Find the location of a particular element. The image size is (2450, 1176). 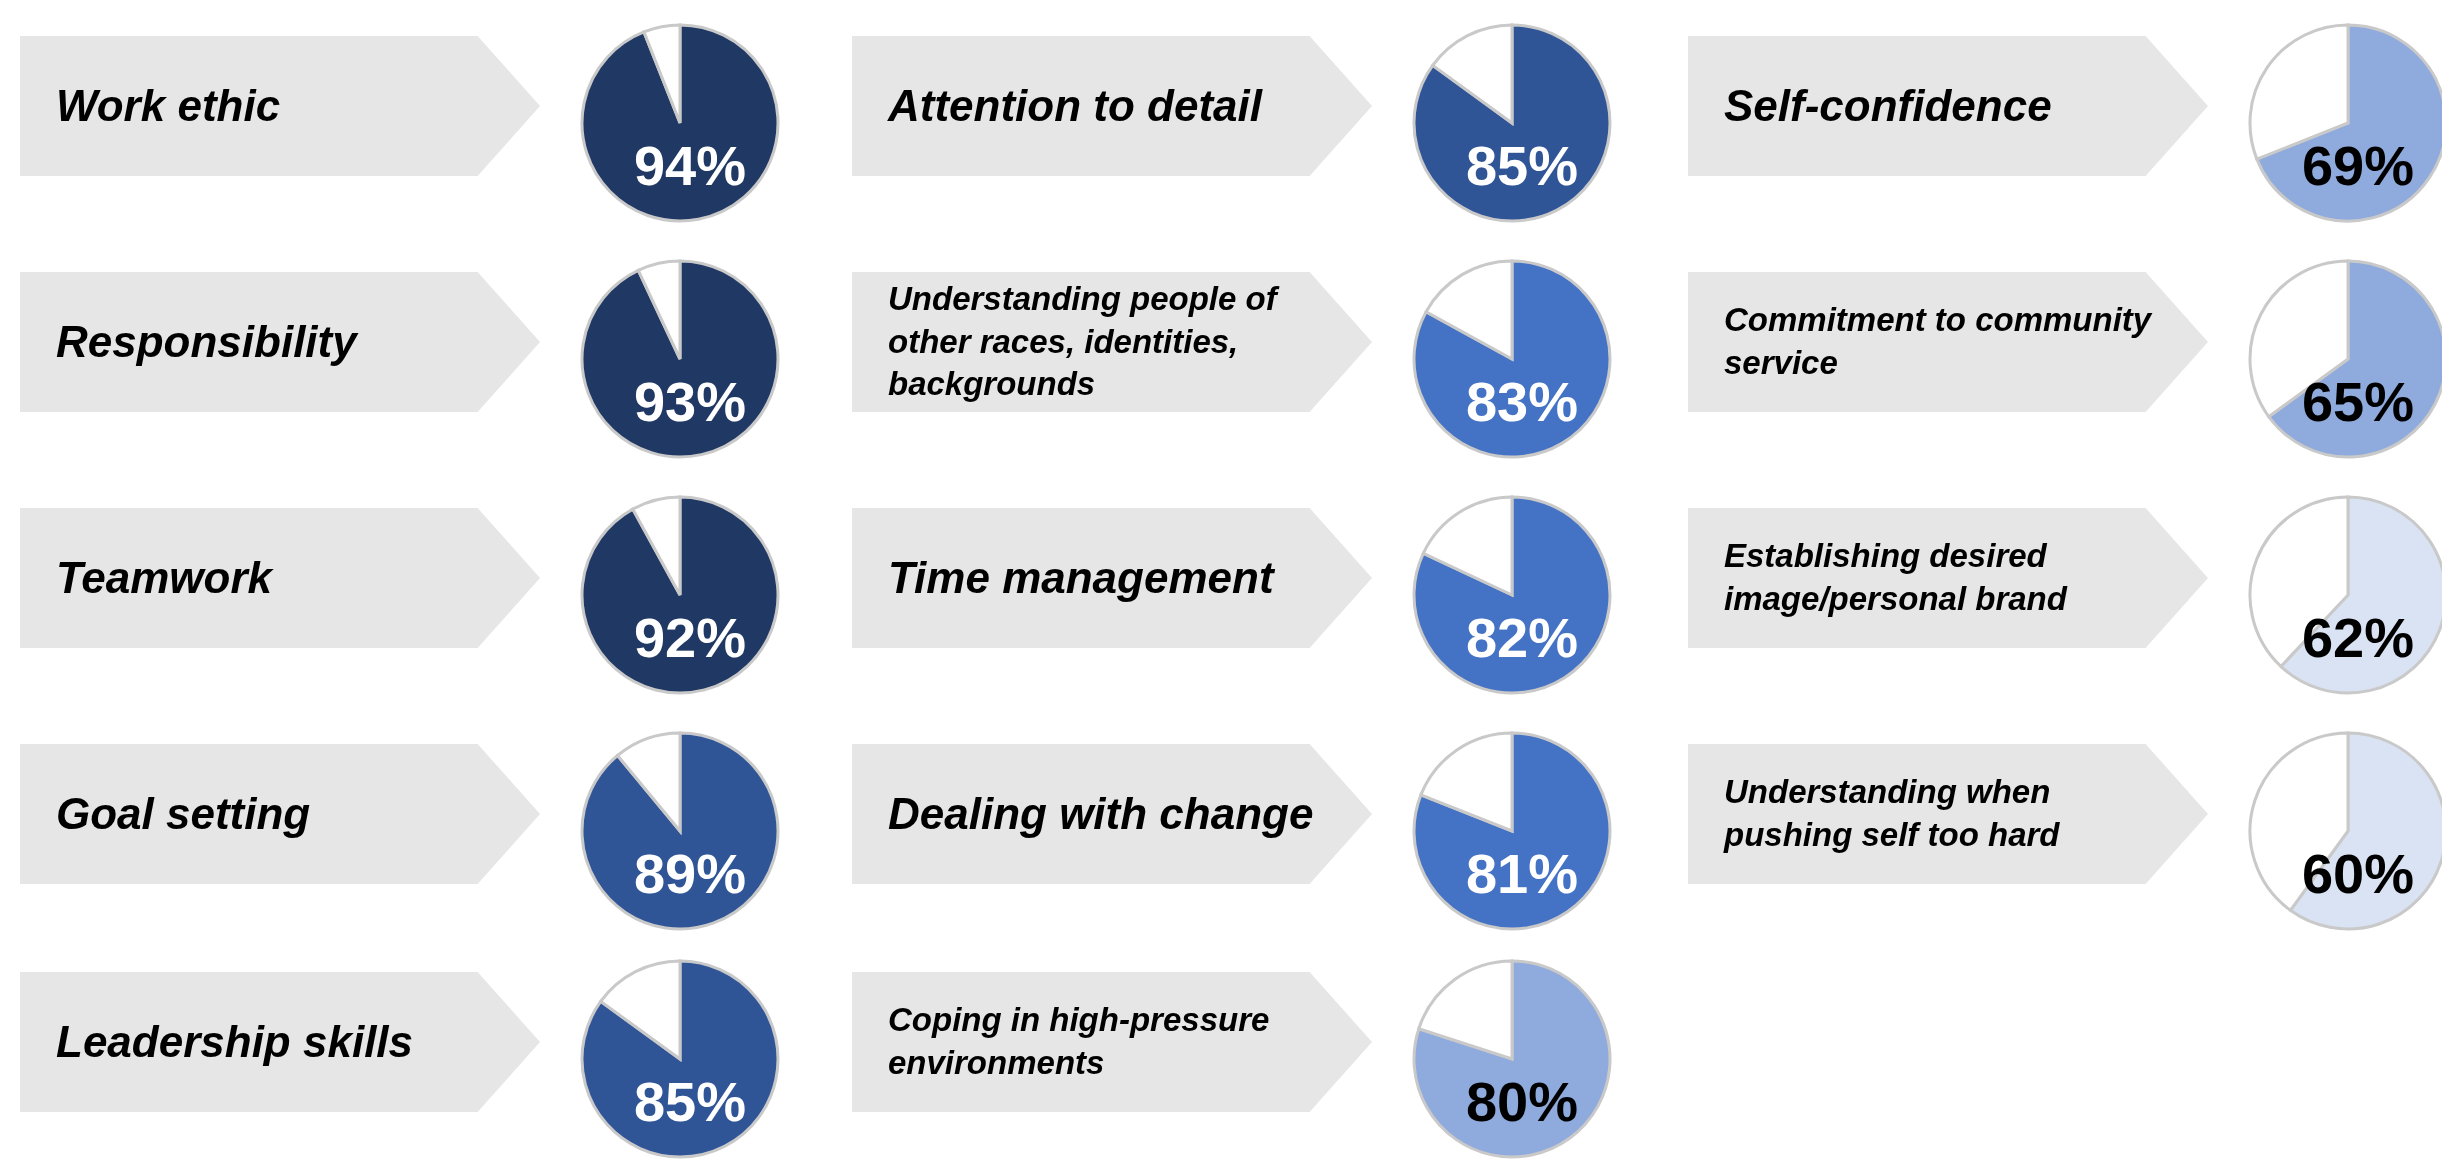

data-label: 80% is located at coordinates (1522, 1101).